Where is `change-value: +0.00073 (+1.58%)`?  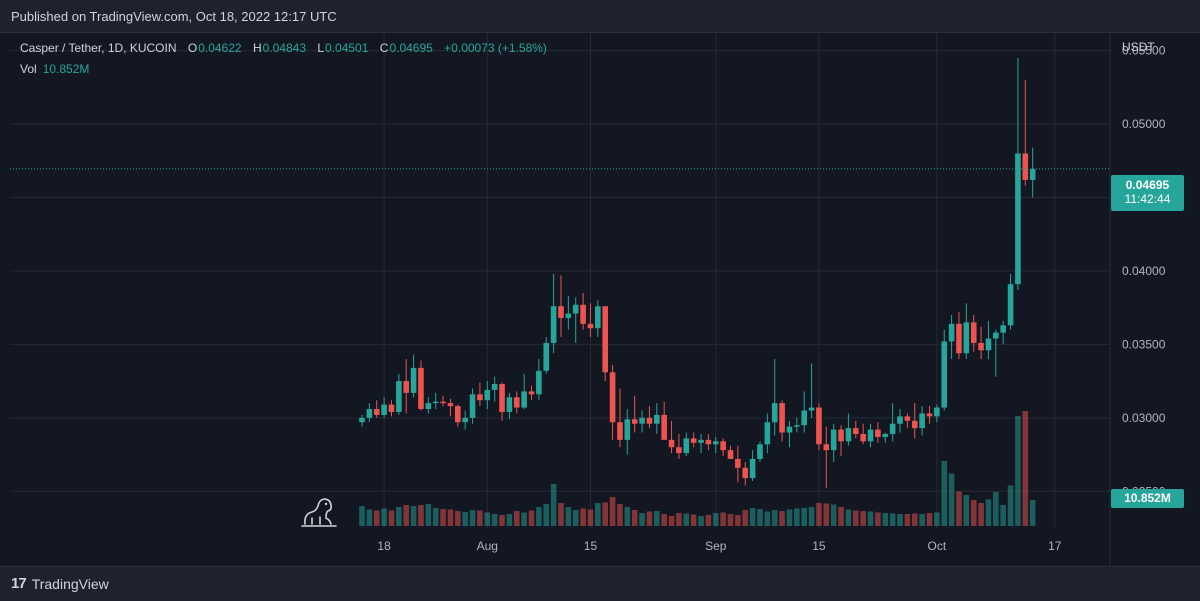 change-value: +0.00073 (+1.58%) is located at coordinates (495, 48).